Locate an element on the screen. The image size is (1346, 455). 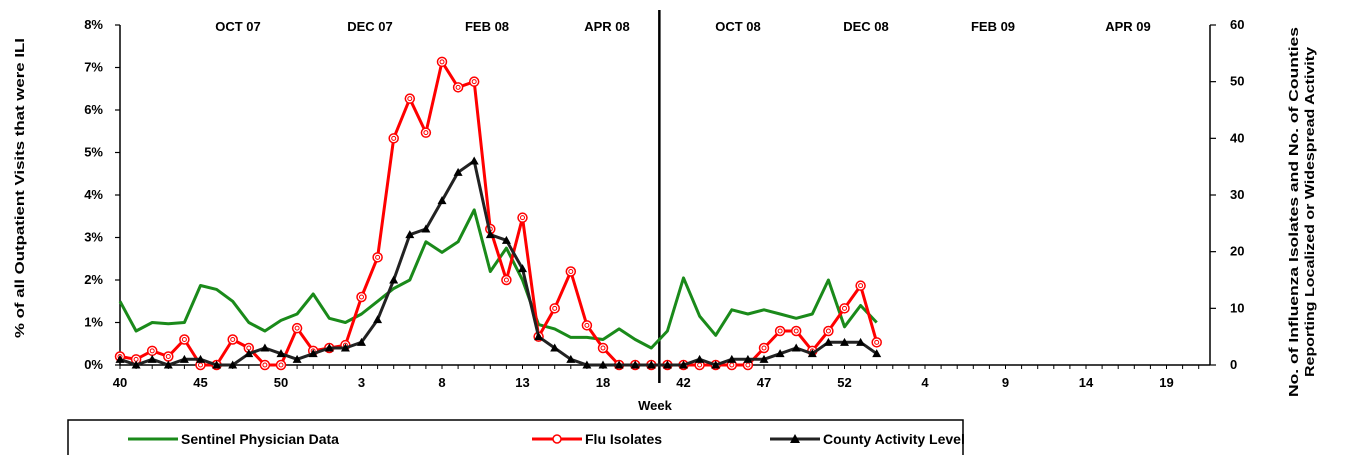
month-label: FEB 09 is located at coordinates (993, 26).